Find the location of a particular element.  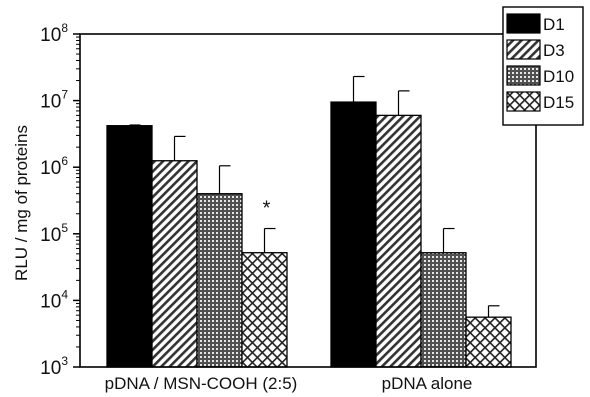

legend-label: D3 is located at coordinates (554, 50).